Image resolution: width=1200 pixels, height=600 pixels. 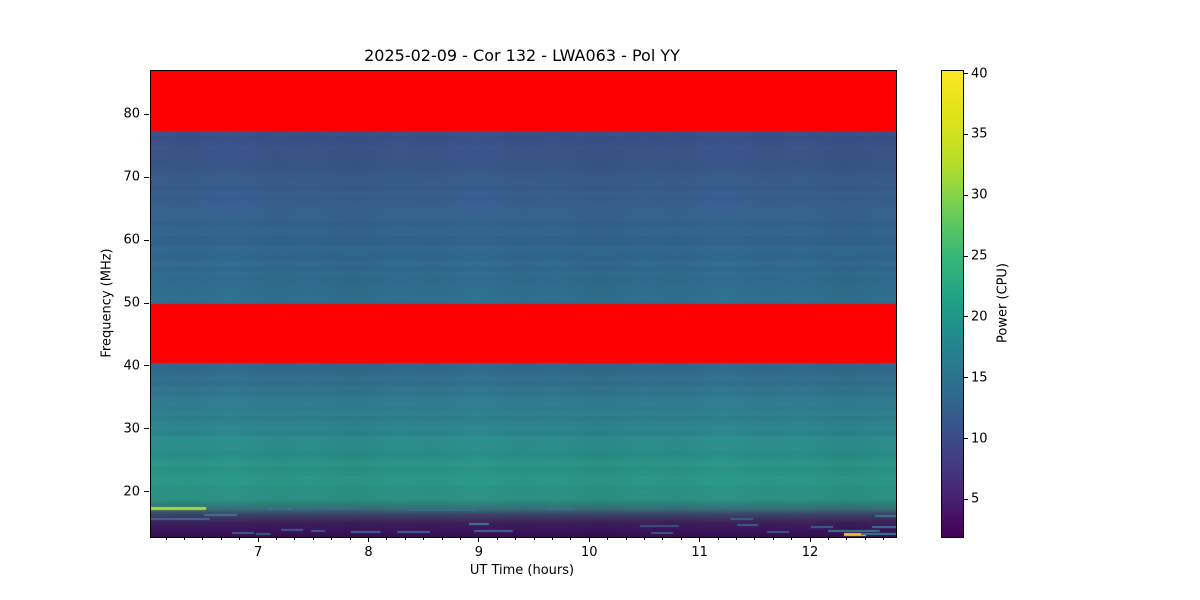 I want to click on x-tick-label: 9, so click(x=479, y=552).